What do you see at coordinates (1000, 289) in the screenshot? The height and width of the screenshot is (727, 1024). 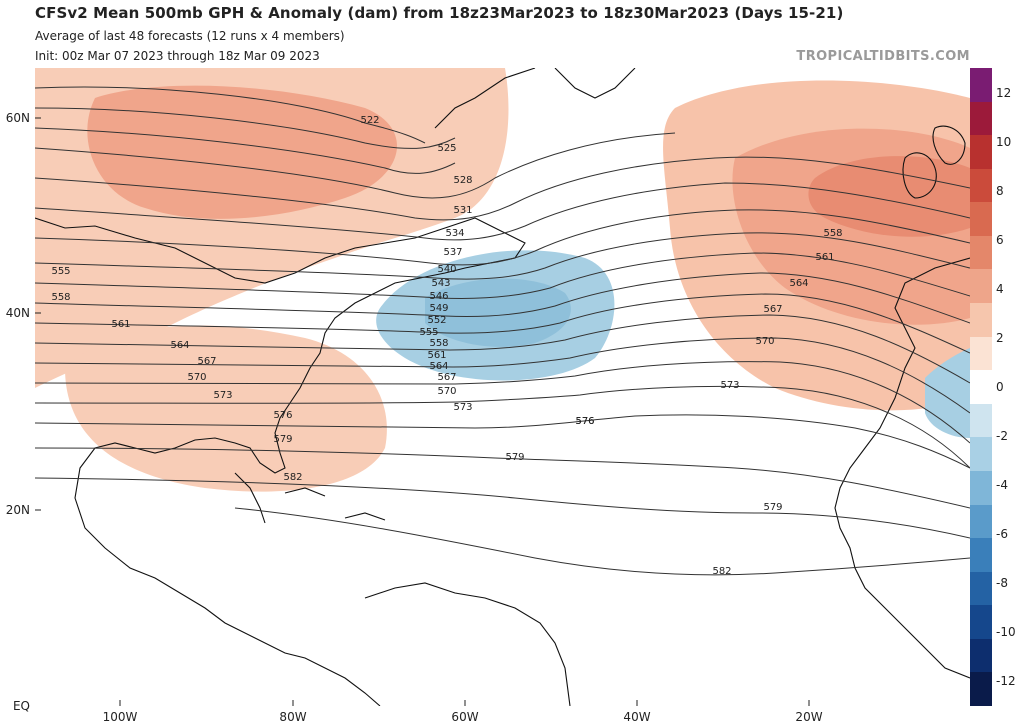 I see `colorbar-tick-label: 4` at bounding box center [1000, 289].